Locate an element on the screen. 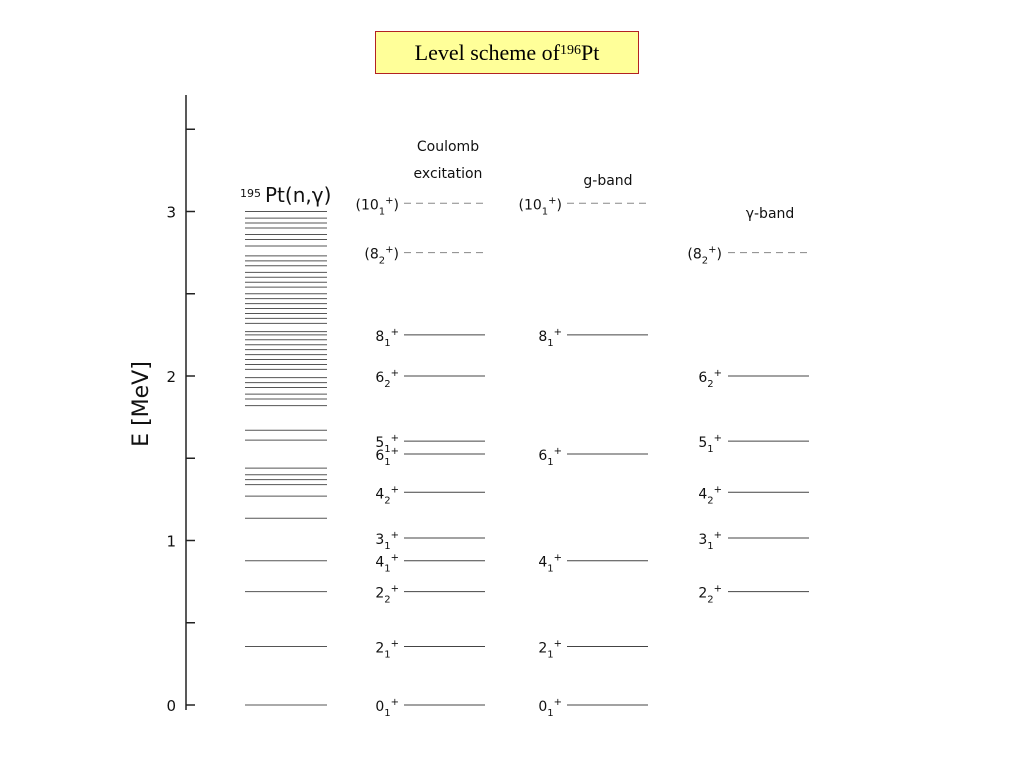  title-element: Pt is located at coordinates (590, 52).